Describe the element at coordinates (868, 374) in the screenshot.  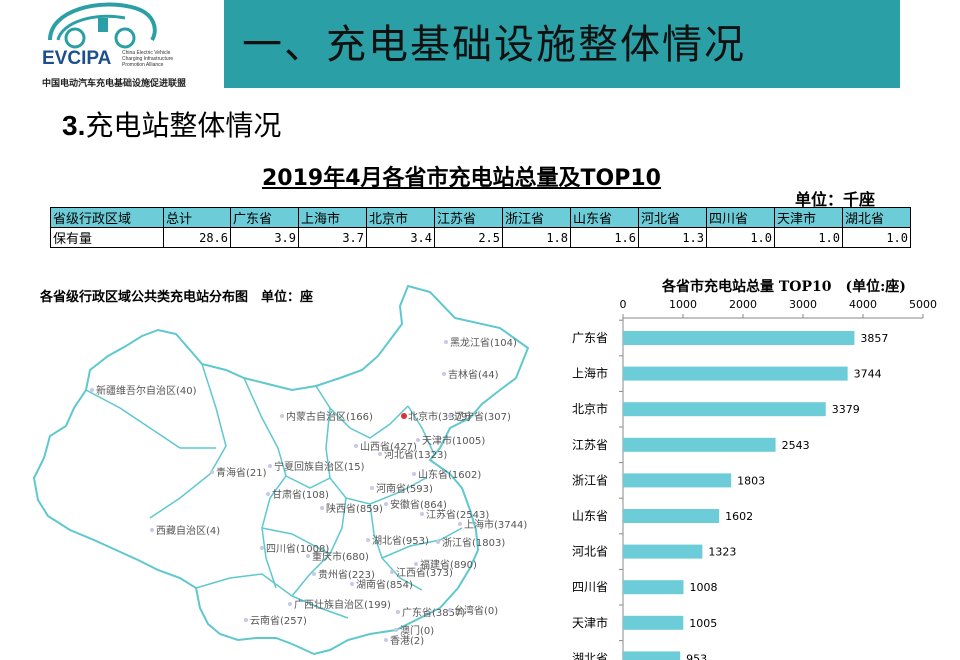
I see `data-label: 3744` at that location.